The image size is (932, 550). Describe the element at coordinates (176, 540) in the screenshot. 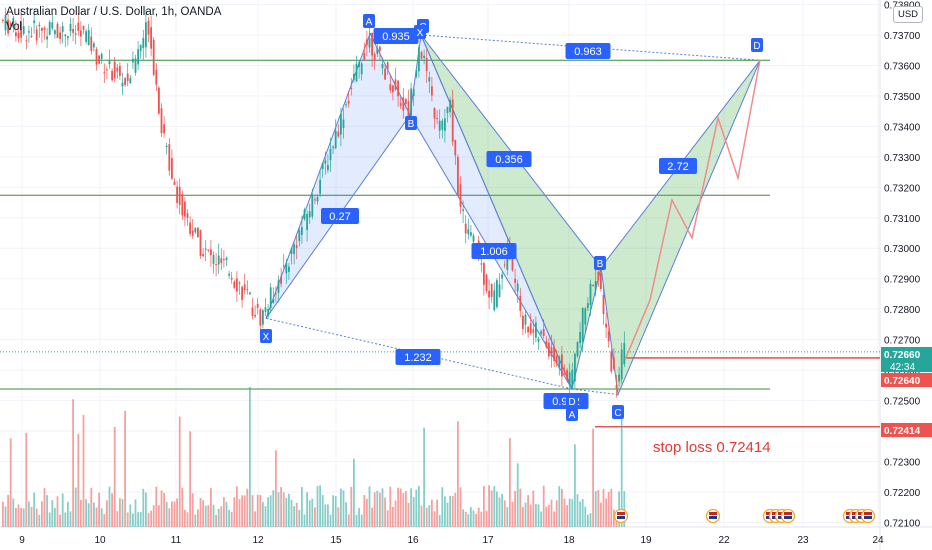

I see `x-tick-label: 11` at that location.